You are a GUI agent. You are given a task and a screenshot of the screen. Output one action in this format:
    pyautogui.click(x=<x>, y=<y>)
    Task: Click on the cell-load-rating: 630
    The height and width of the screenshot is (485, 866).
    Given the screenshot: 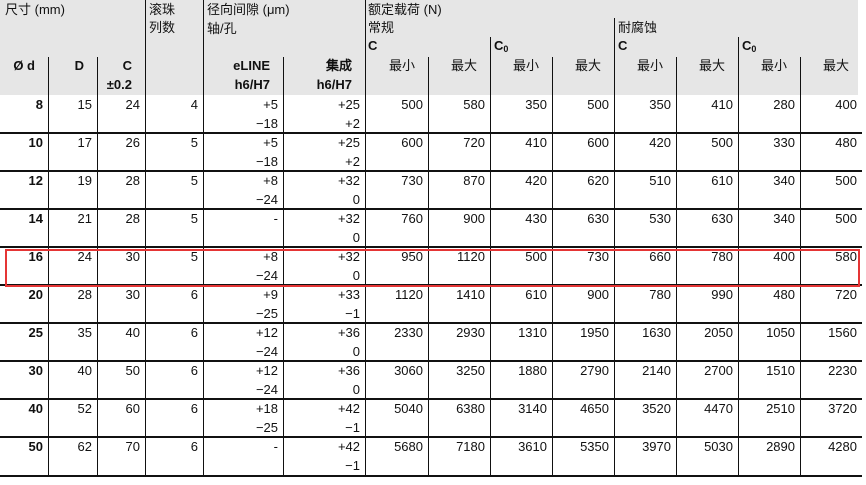 What is the action you would take?
    pyautogui.click(x=598, y=218)
    